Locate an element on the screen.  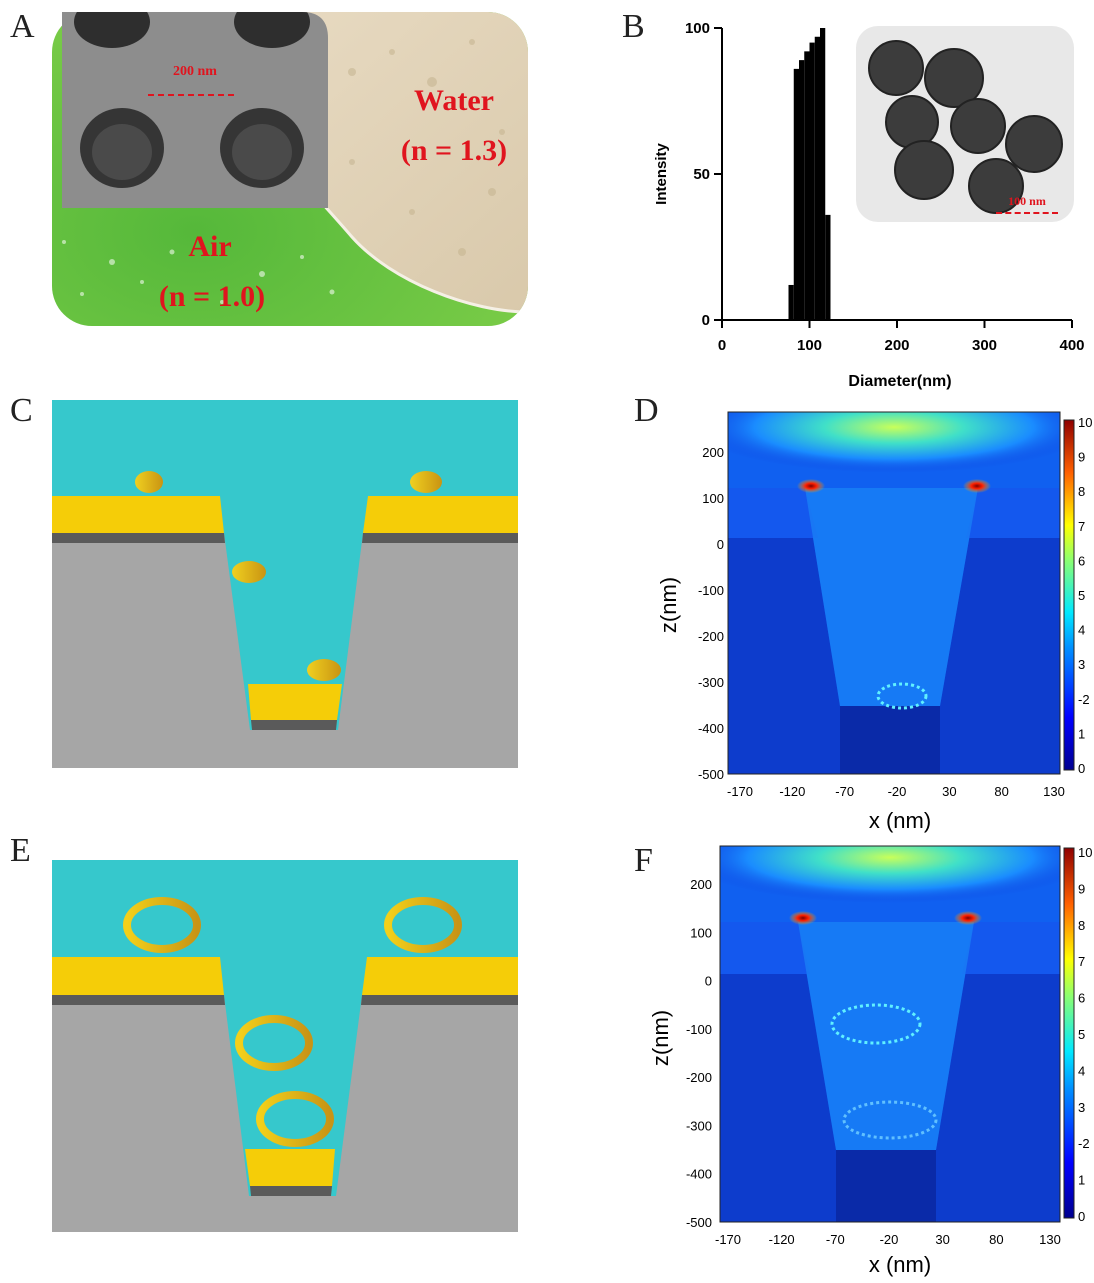
x-tick-label: 0 is located at coordinates (722, 345).